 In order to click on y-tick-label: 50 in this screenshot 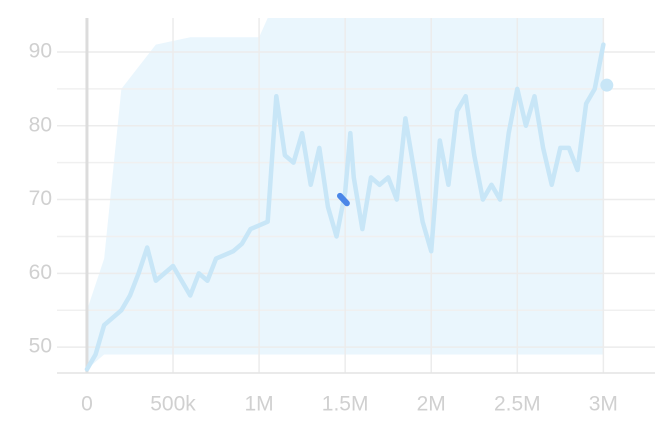, I will do `click(40, 346)`.